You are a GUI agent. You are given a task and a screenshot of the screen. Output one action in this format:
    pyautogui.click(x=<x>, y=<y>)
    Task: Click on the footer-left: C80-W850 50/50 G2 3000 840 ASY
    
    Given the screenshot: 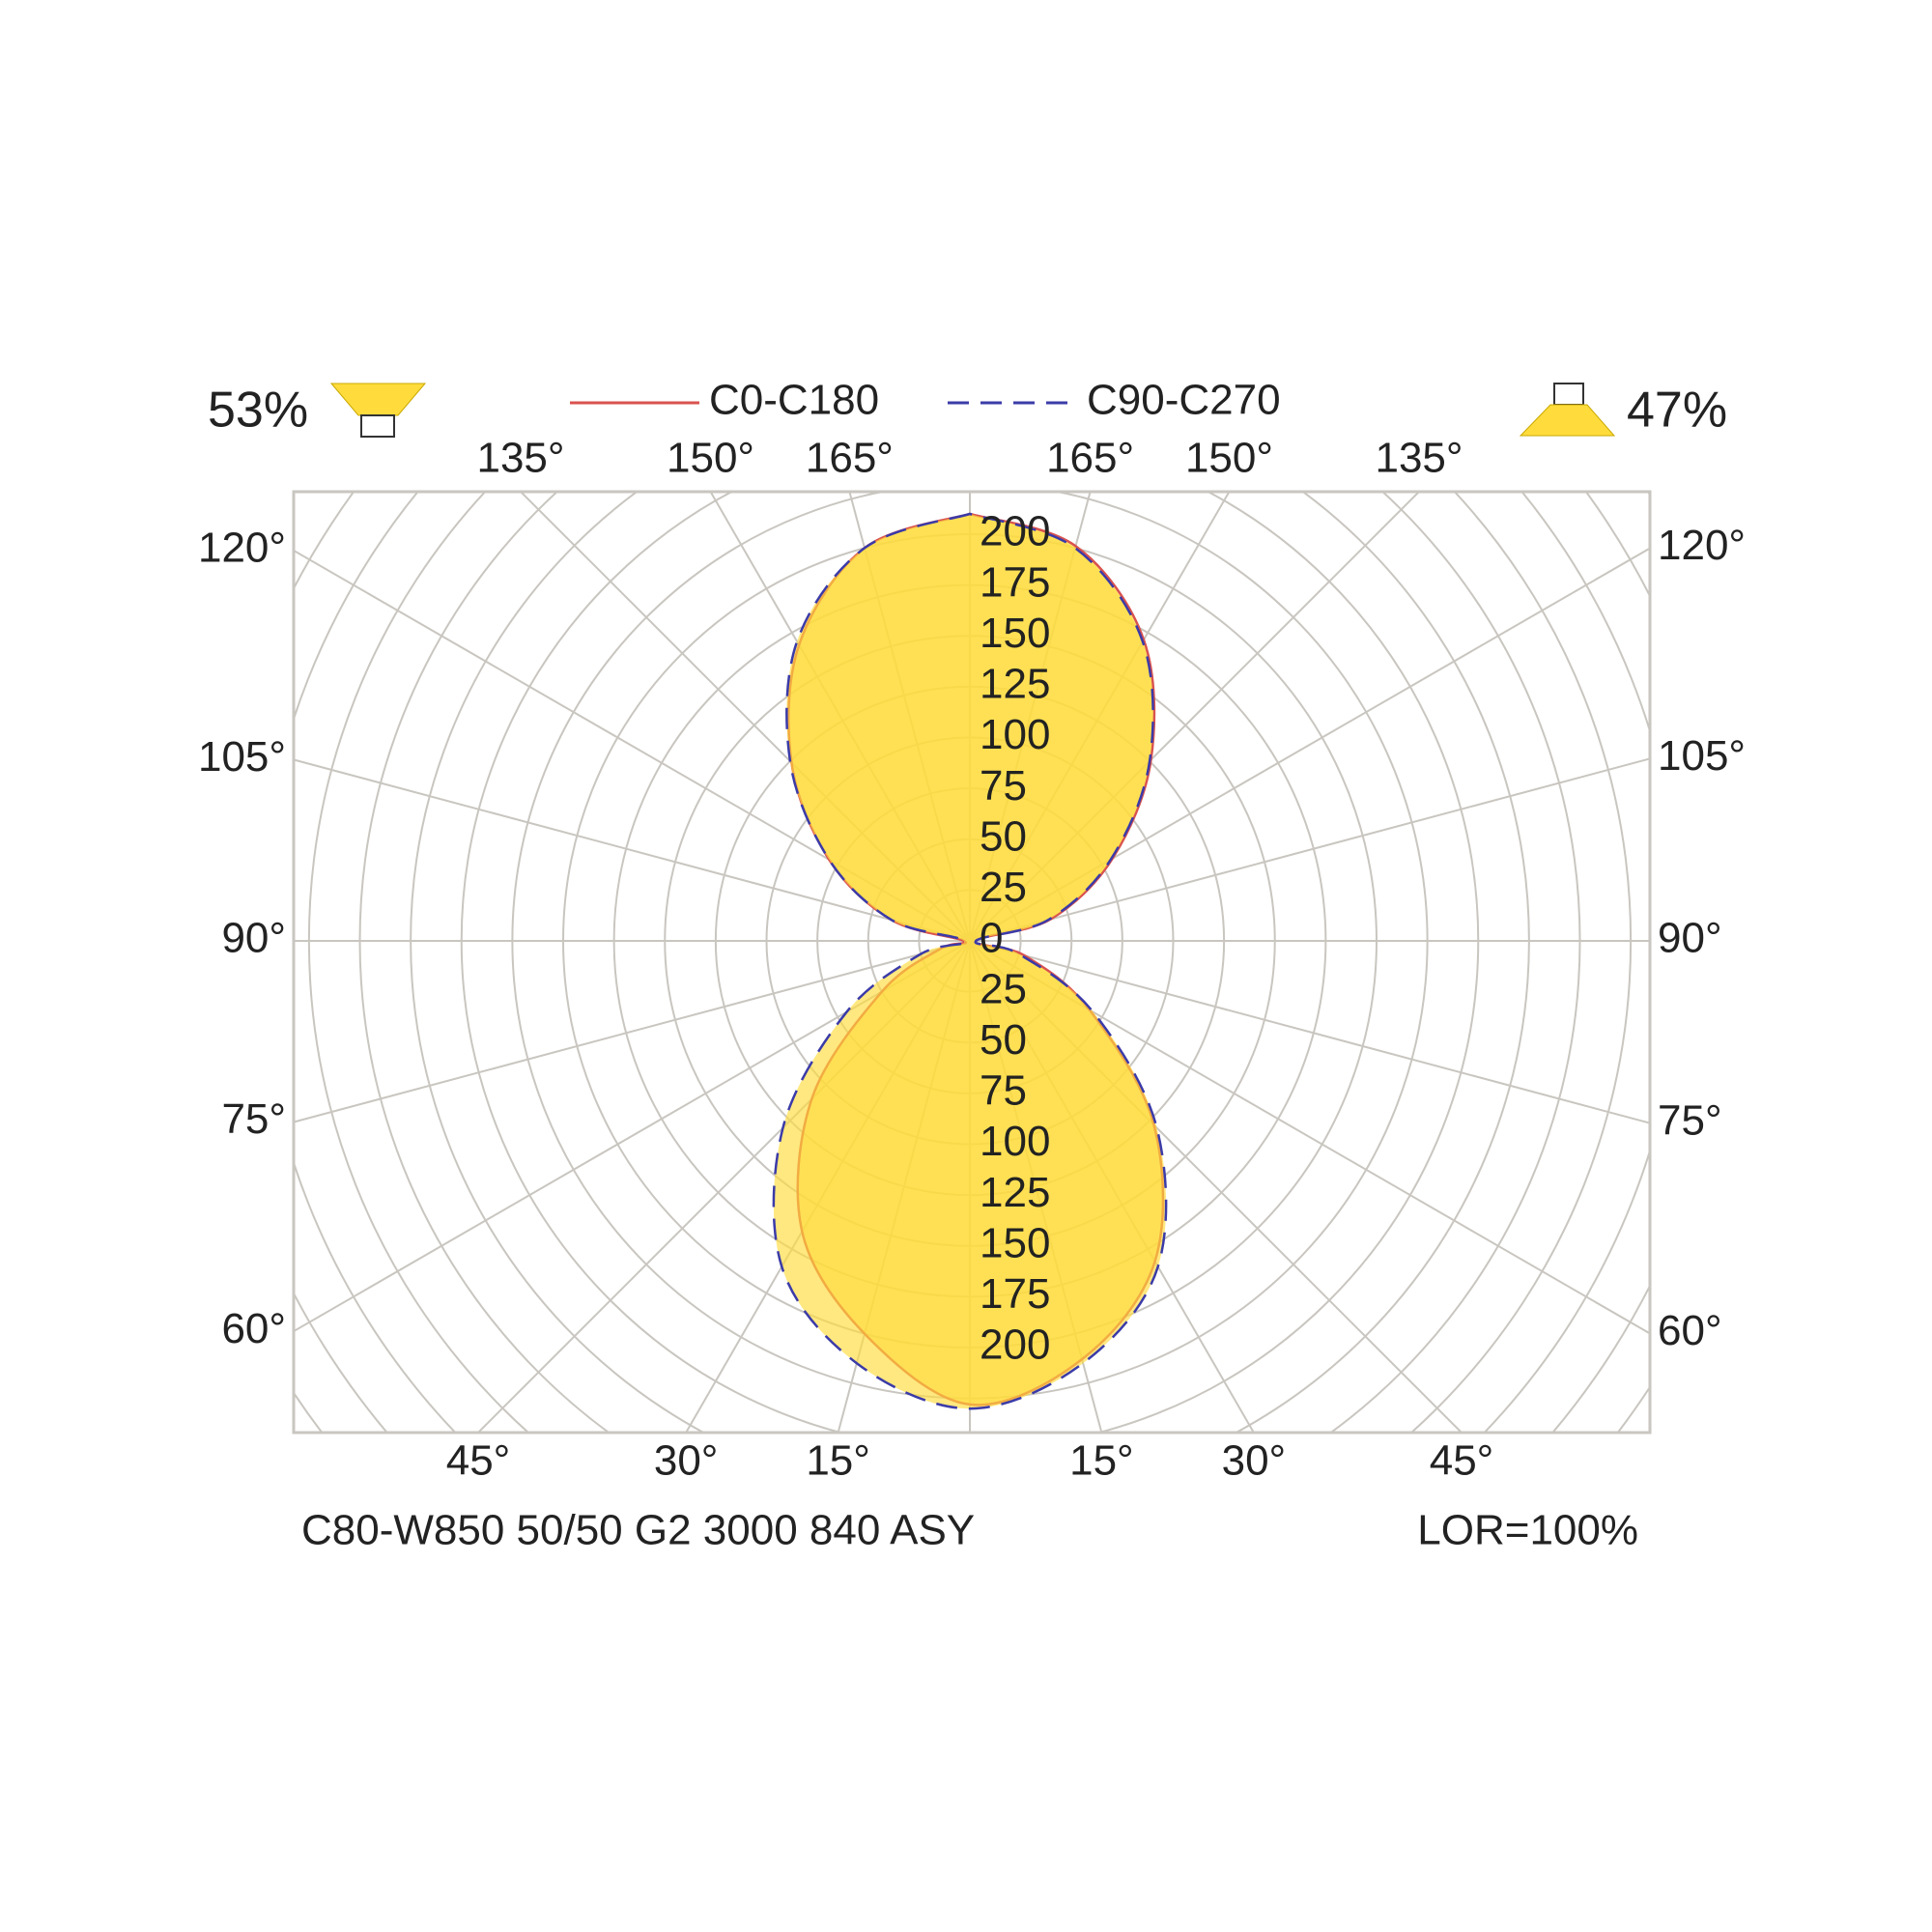 What is the action you would take?
    pyautogui.click(x=638, y=1530)
    